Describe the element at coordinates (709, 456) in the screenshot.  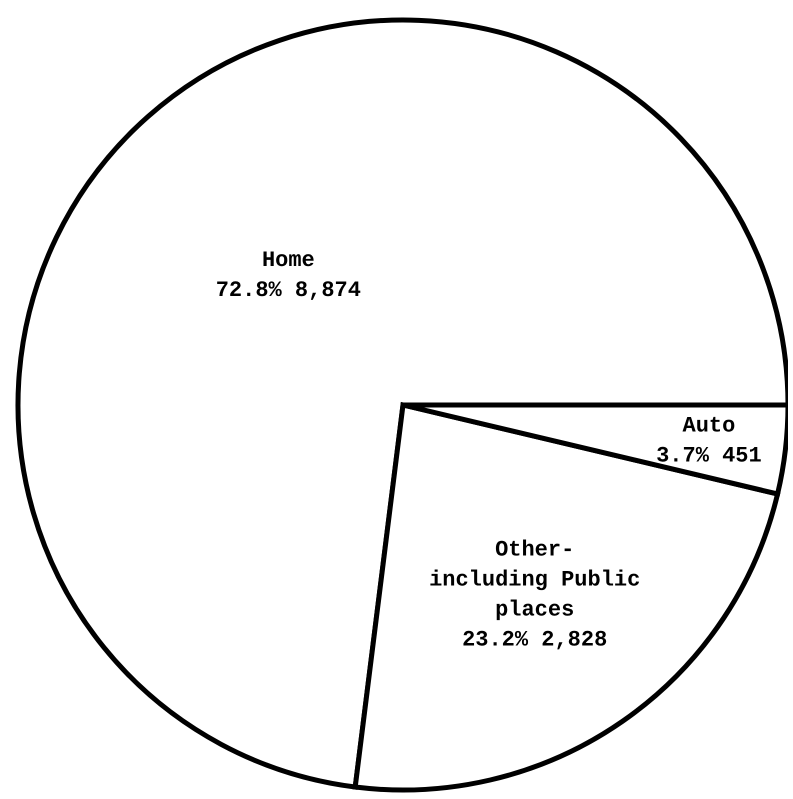
I see `text: 3.7% 451` at that location.